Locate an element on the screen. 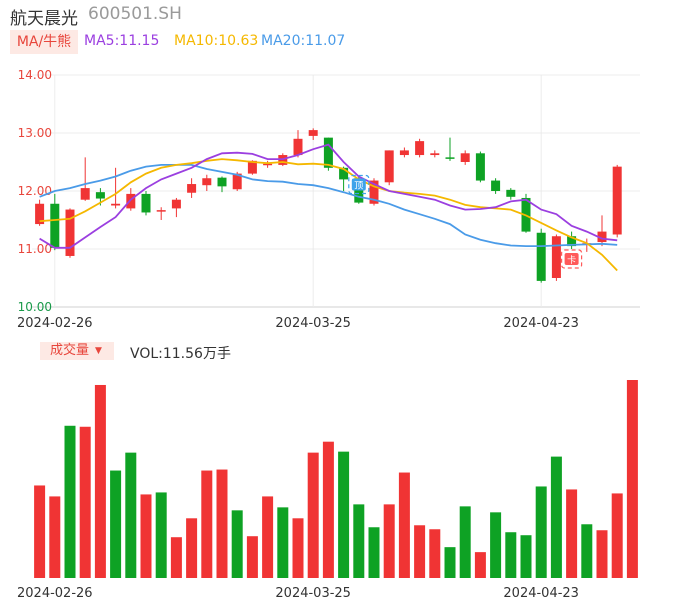  volume-date-label: 2024-03-25 is located at coordinates (313, 593).